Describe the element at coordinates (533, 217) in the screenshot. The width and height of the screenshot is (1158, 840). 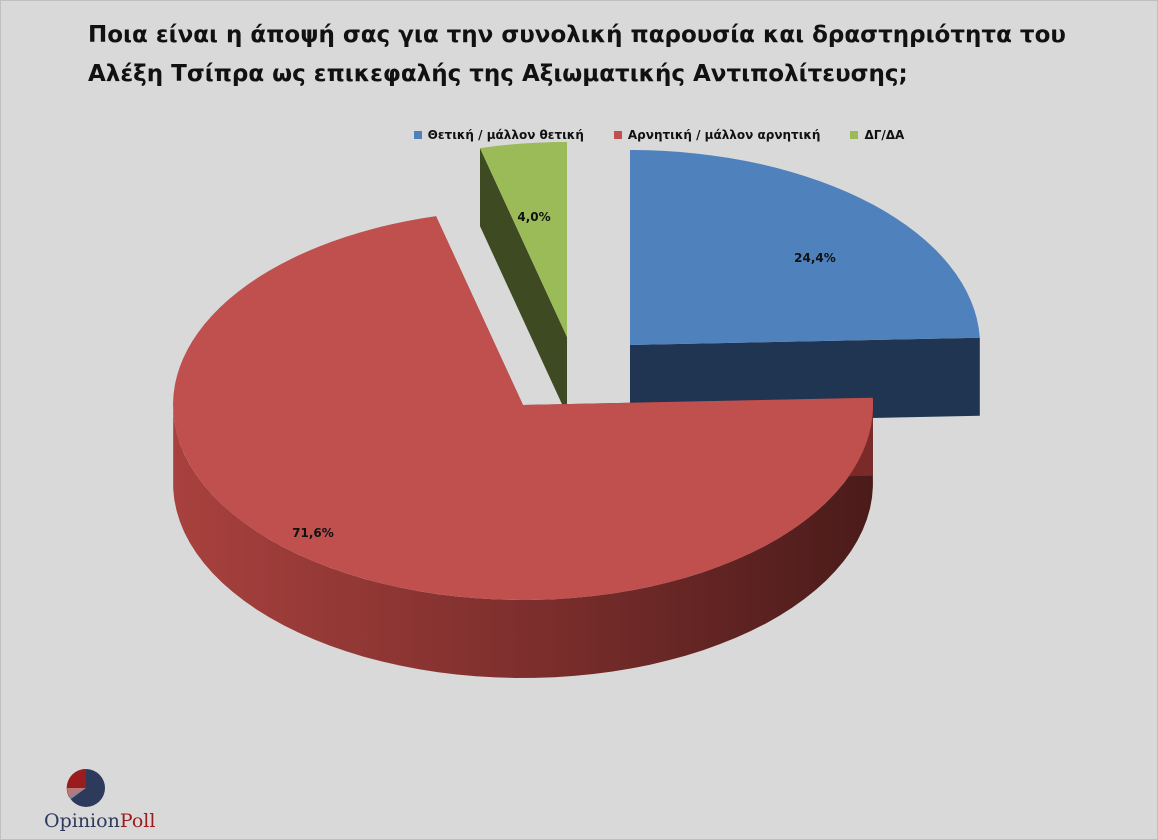
I see `data-label-dk-na: 4,0%` at that location.